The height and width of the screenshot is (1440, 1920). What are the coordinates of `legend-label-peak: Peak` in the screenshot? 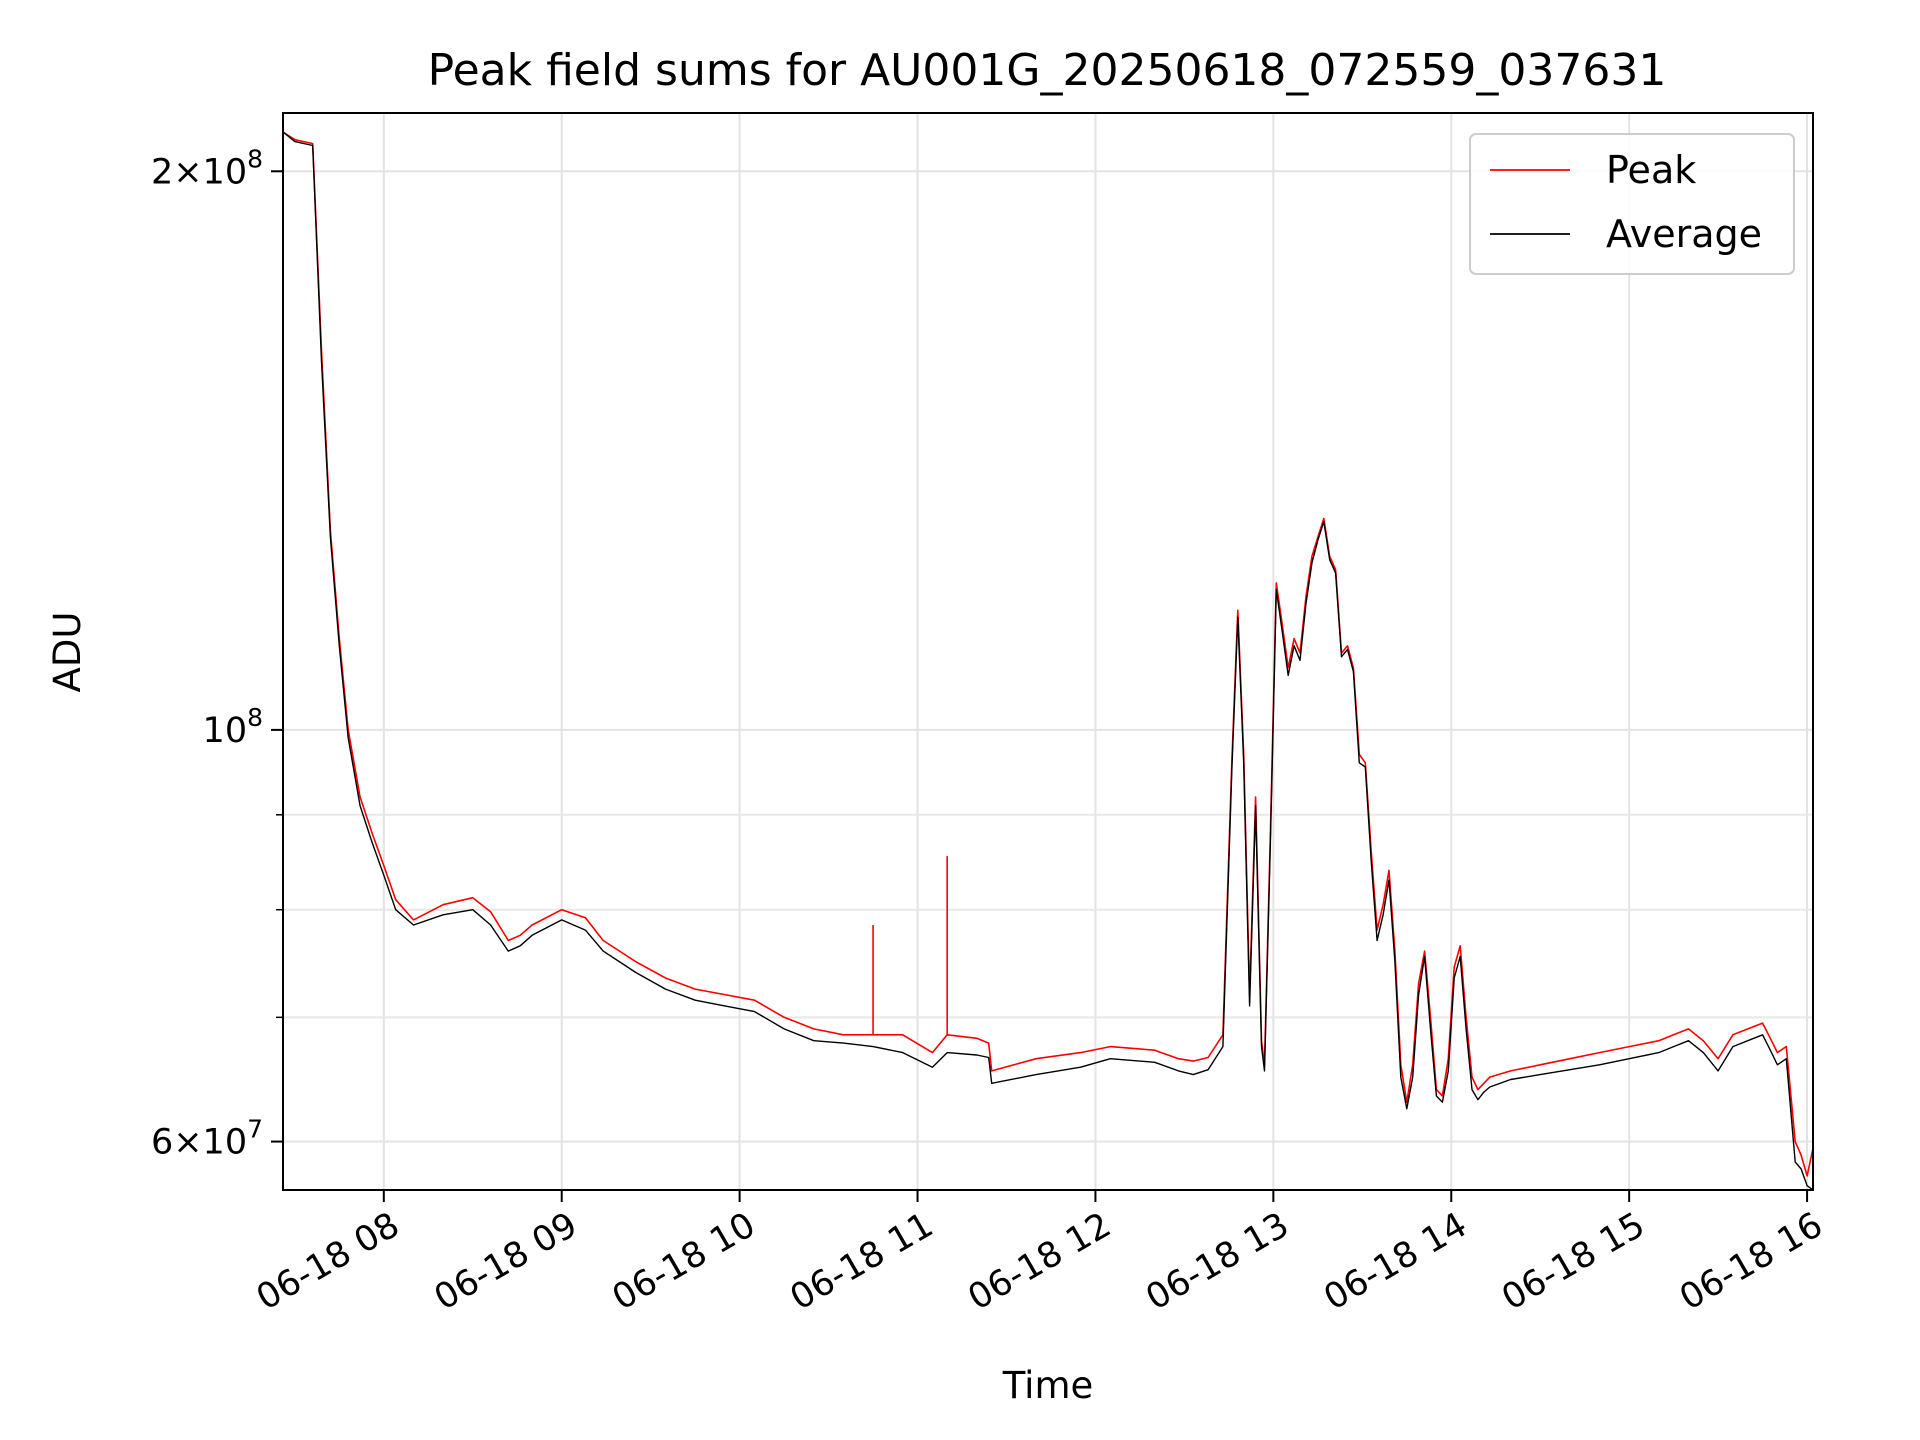 It's located at (1651, 170).